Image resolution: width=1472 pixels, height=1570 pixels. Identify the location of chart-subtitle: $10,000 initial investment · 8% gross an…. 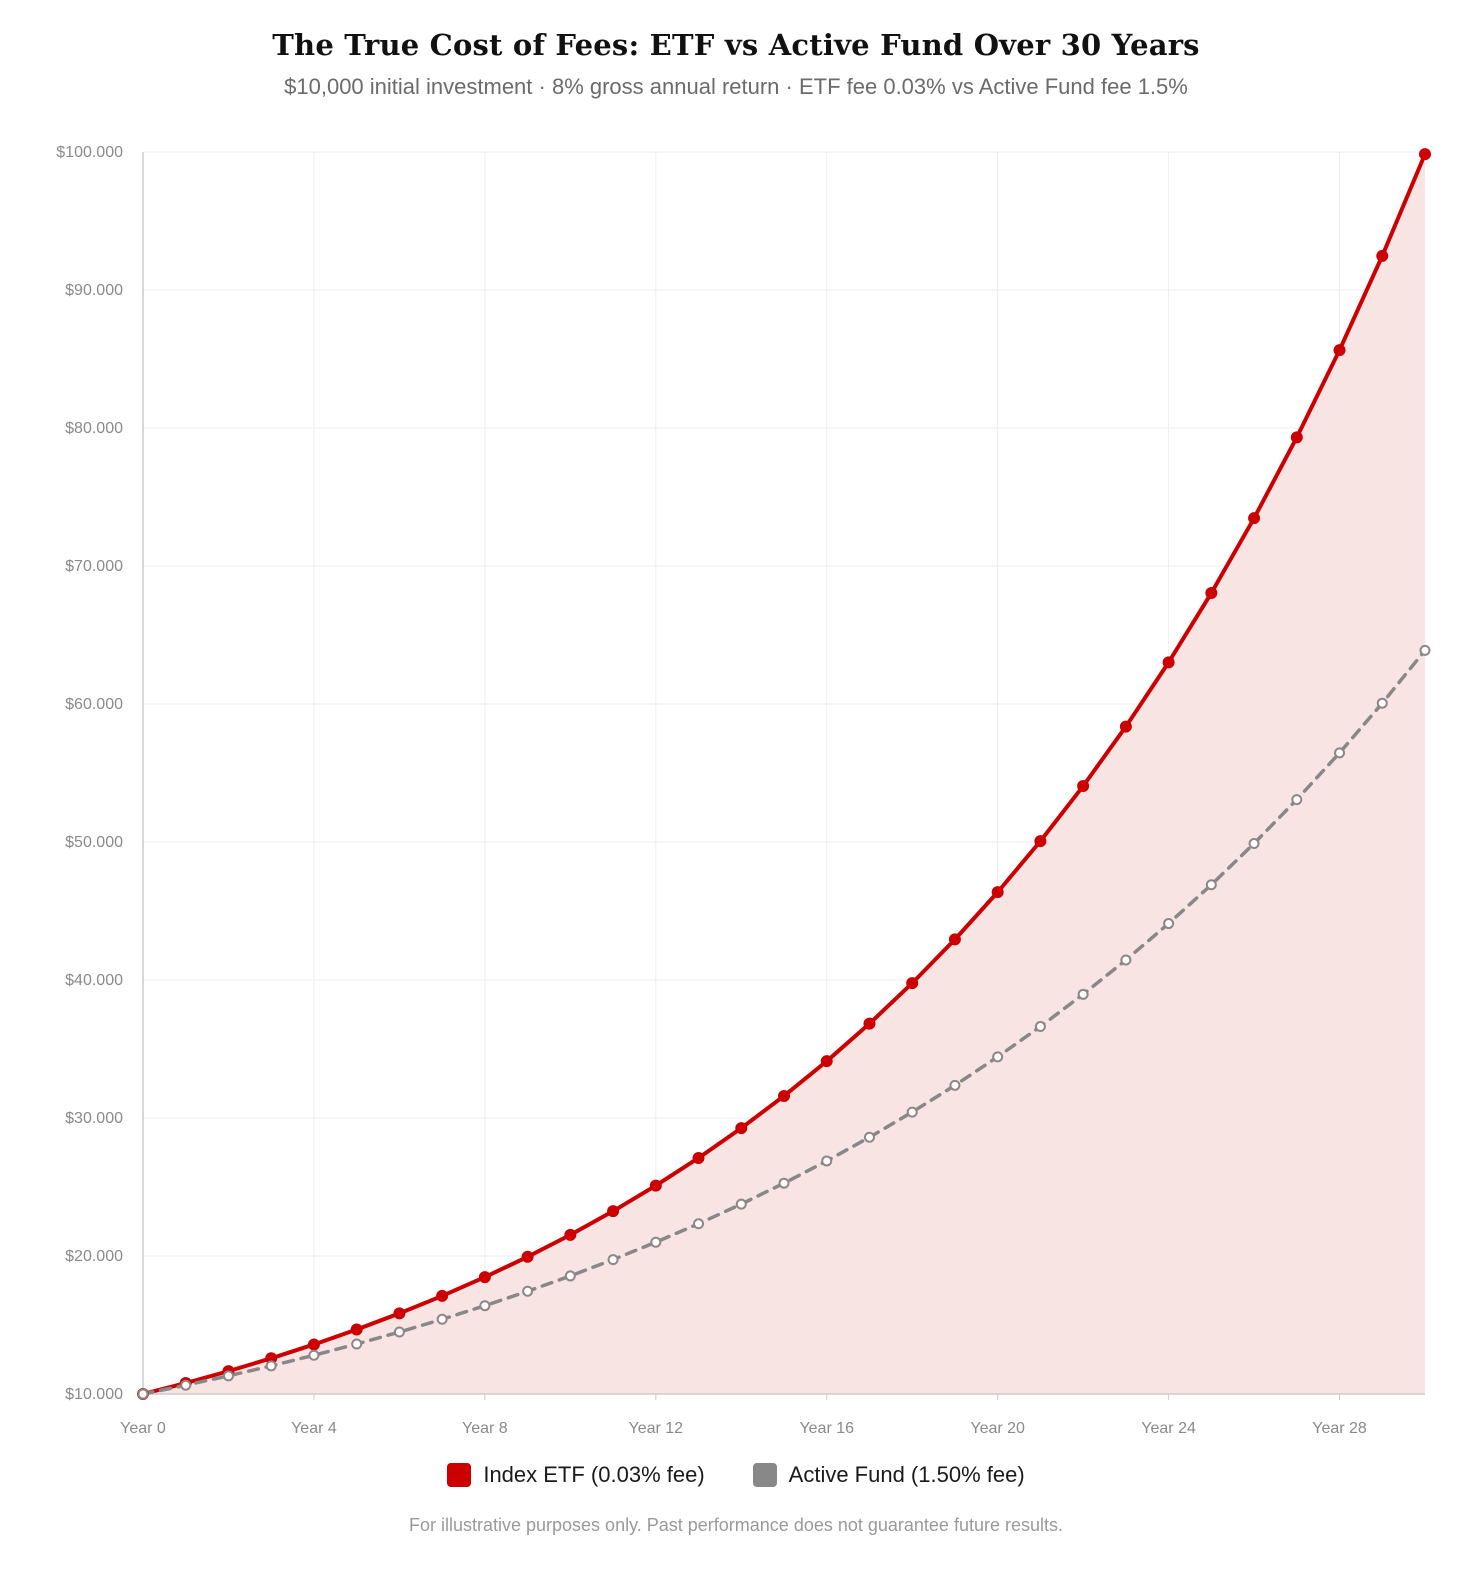
(736, 86).